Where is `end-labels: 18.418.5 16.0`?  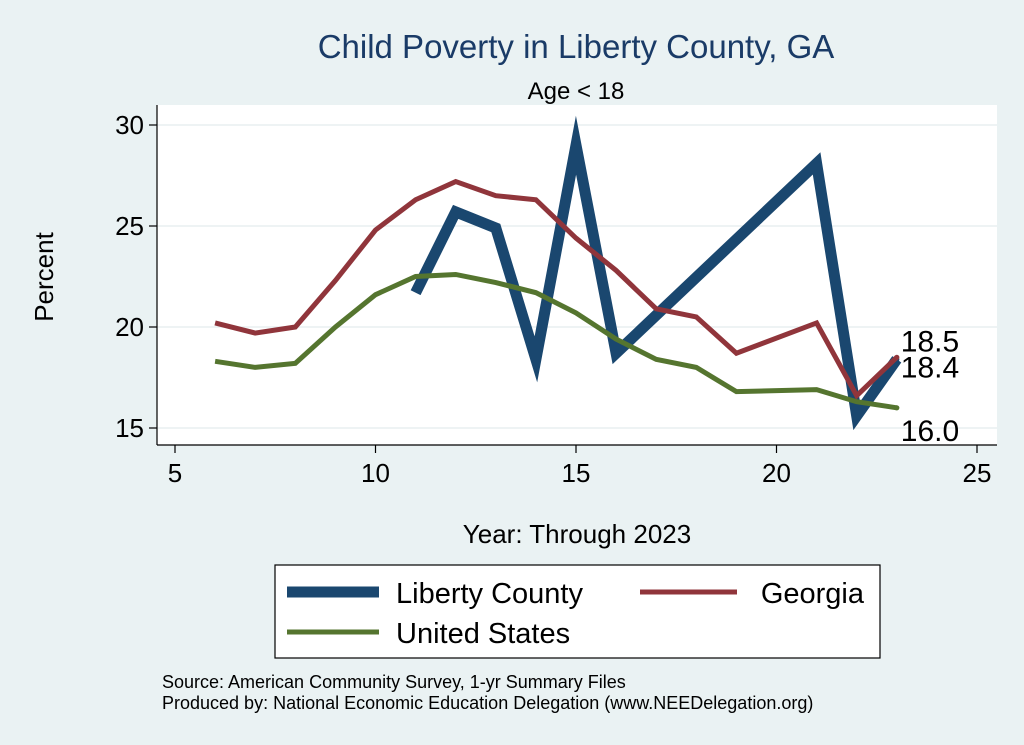
end-labels: 18.418.5 16.0 is located at coordinates (930, 386).